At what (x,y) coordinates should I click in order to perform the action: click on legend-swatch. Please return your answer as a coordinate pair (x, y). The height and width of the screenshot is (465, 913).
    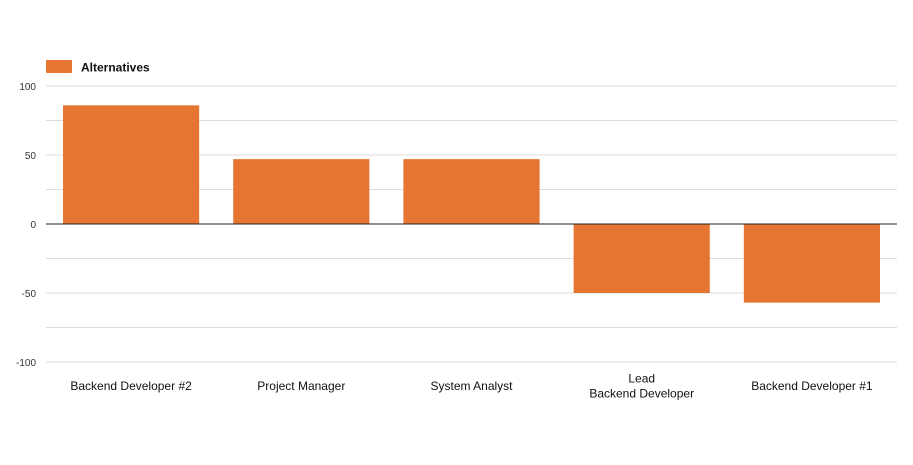
    Looking at the image, I should click on (59, 66).